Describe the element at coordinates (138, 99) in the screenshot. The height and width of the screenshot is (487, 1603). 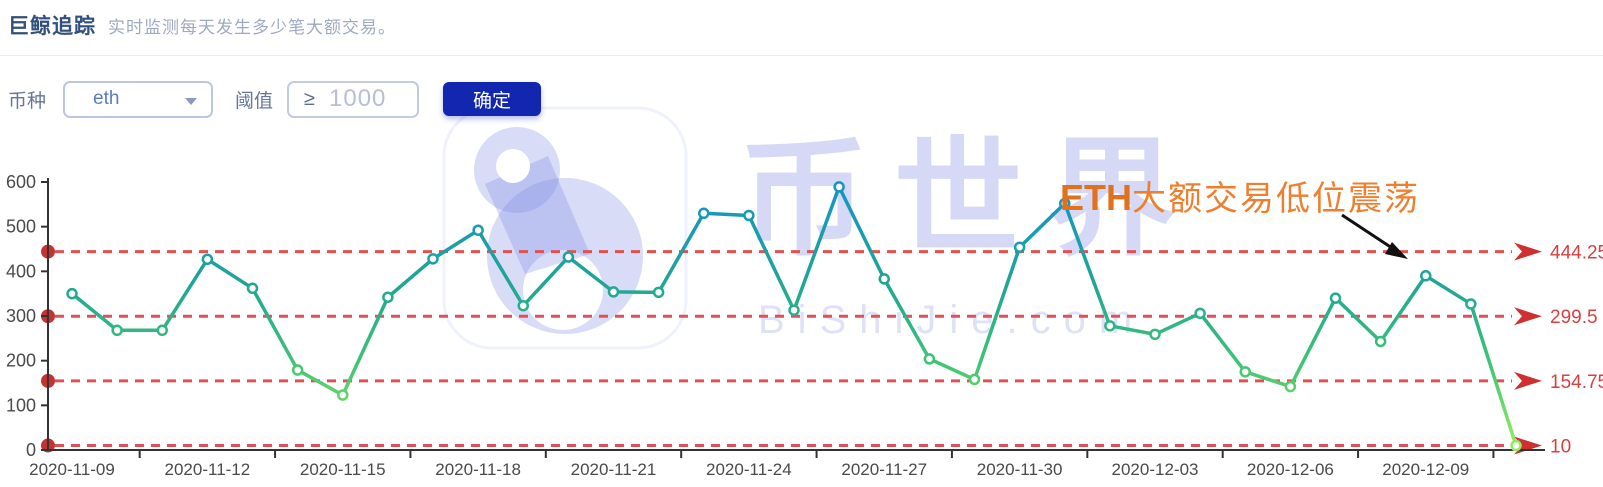
I see `coin-select: eth` at that location.